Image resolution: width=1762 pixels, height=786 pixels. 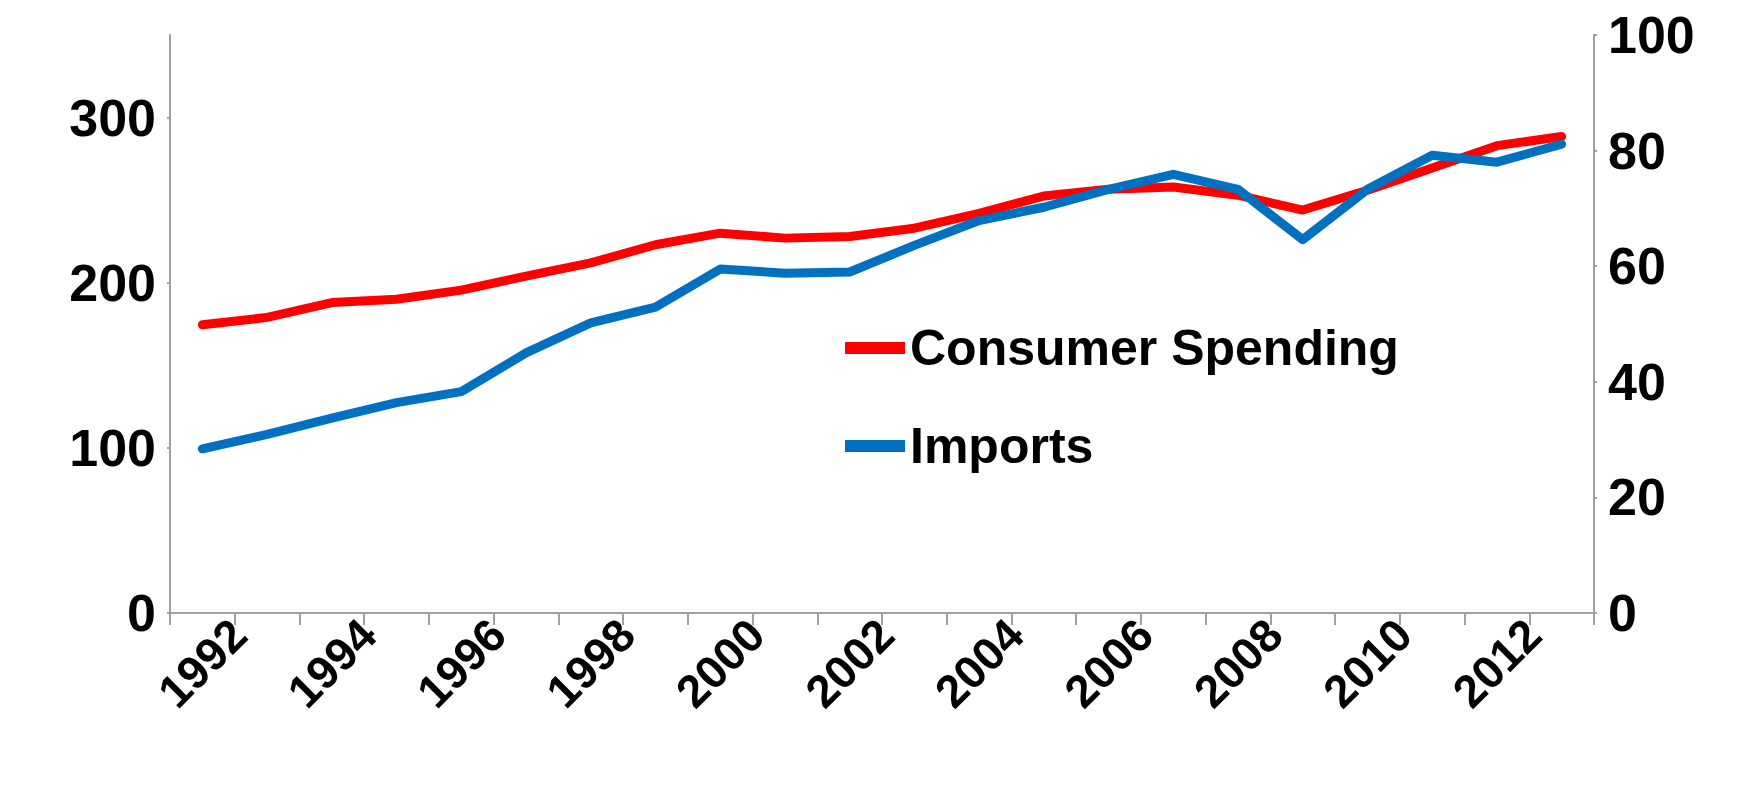 I want to click on y2-tick-label: 40, so click(x=1637, y=381).